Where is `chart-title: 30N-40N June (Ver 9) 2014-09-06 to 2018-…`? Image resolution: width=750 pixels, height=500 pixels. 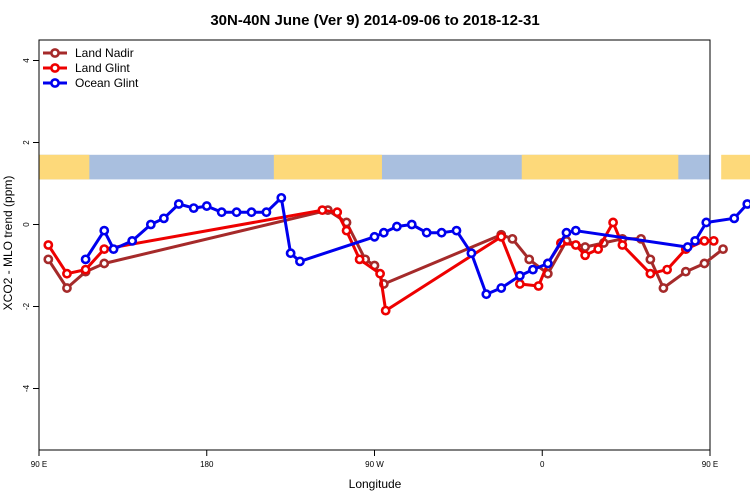 chart-title: 30N-40N June (Ver 9) 2014-09-06 to 2018-… is located at coordinates (374, 20).